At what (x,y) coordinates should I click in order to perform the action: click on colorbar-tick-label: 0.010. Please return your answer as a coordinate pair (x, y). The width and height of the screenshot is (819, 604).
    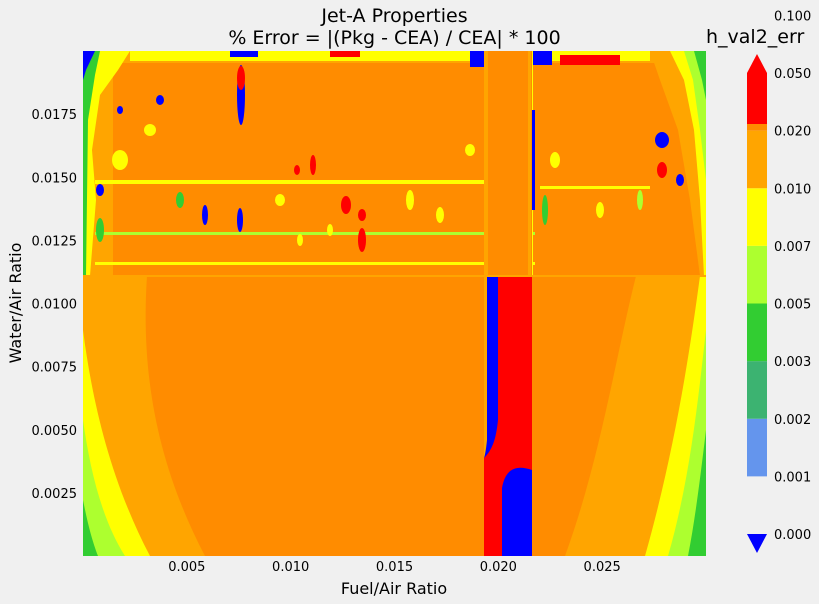
    Looking at the image, I should click on (792, 189).